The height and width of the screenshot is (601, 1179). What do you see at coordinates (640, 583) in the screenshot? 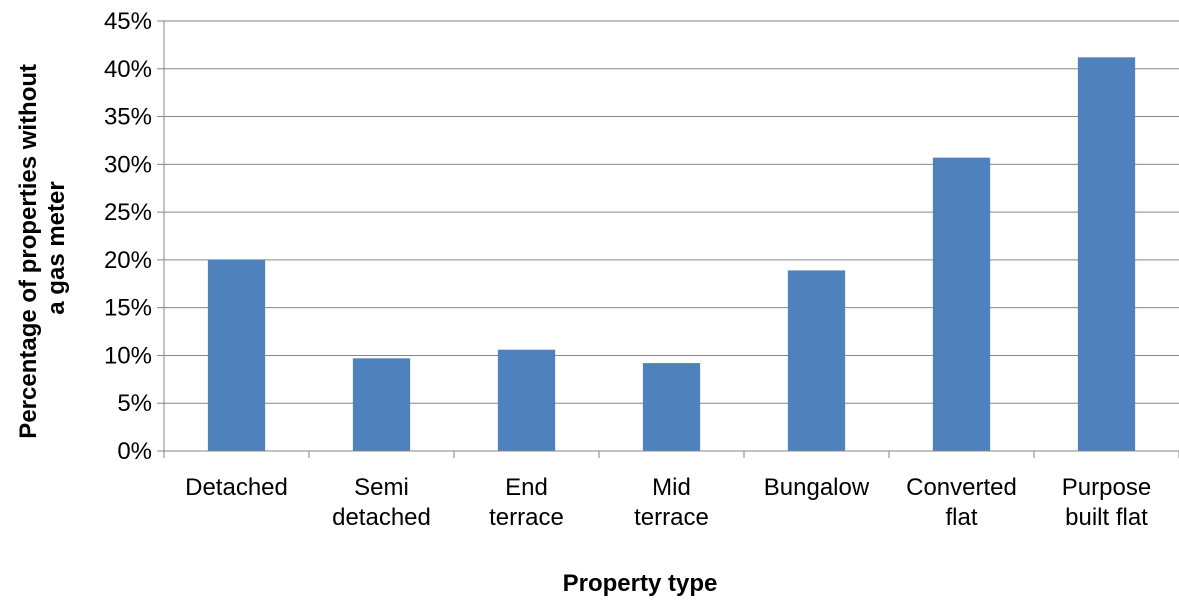
I see `x-axis-title: Property type` at bounding box center [640, 583].